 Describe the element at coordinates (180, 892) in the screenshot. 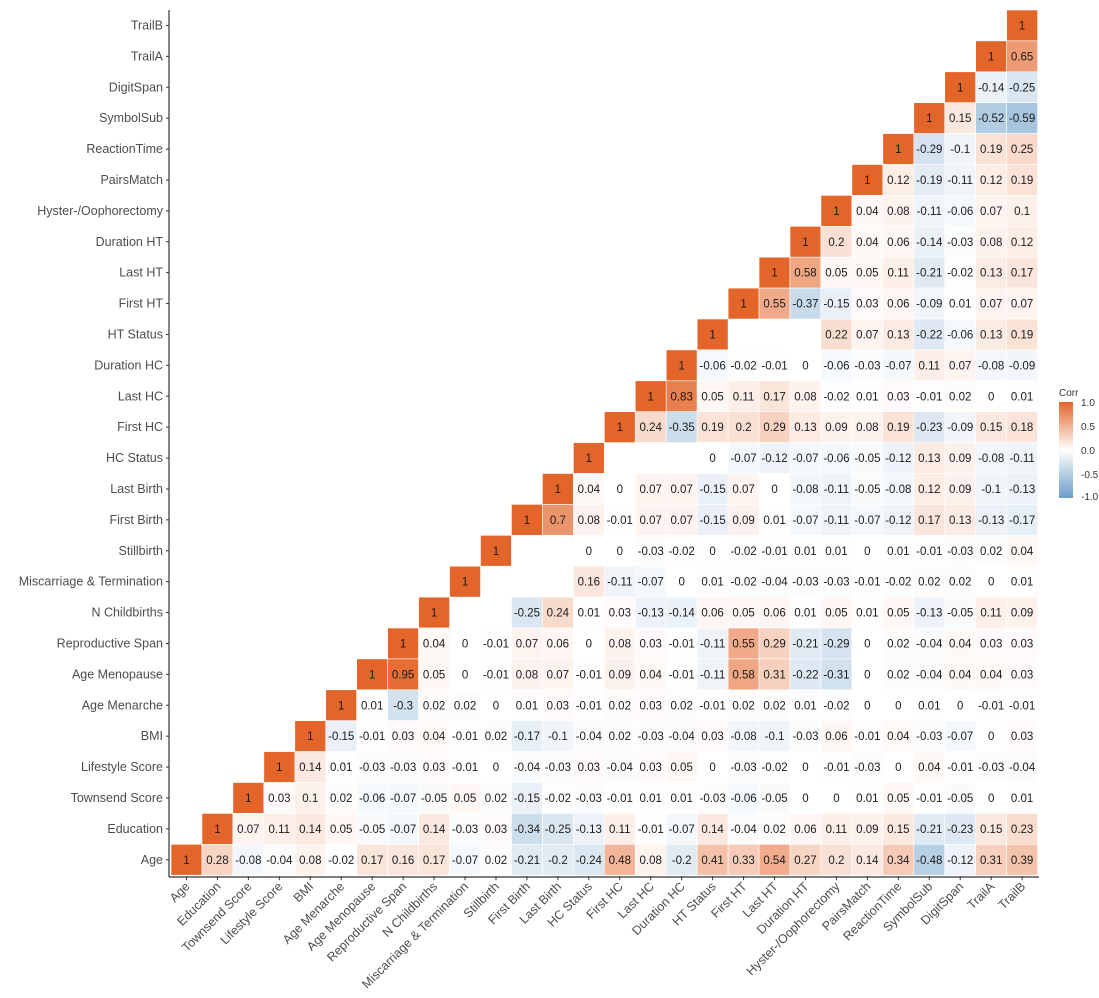

I see `x-tick-label: Age` at that location.